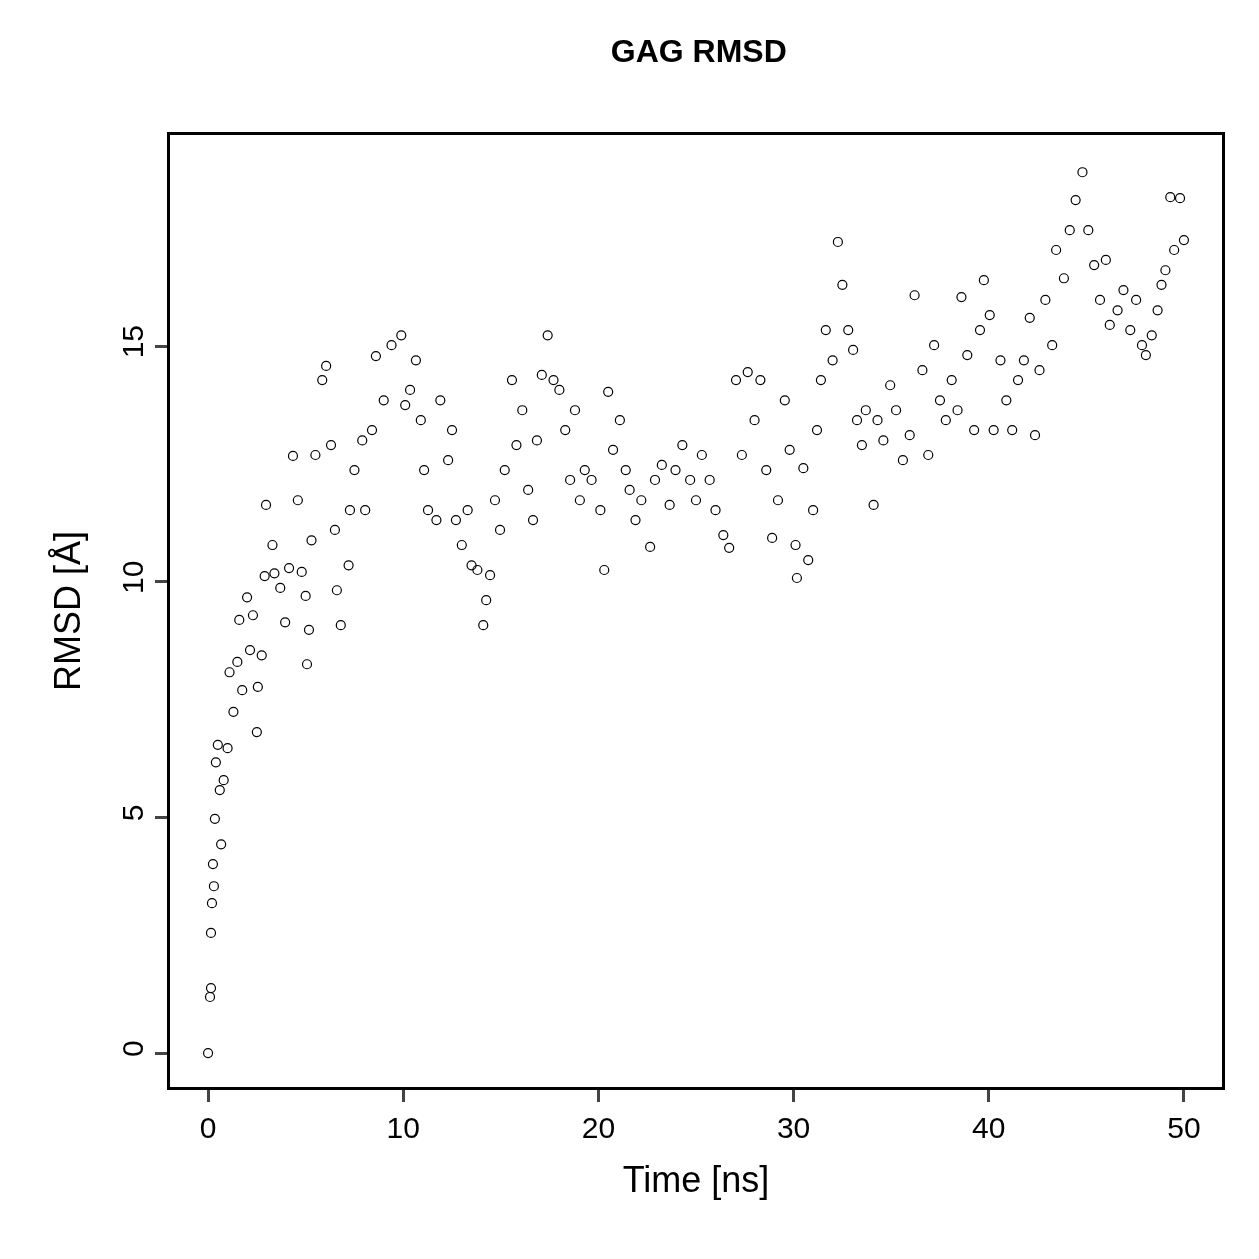 The image size is (1259, 1259). I want to click on x-tick-label: 10, so click(403, 1127).